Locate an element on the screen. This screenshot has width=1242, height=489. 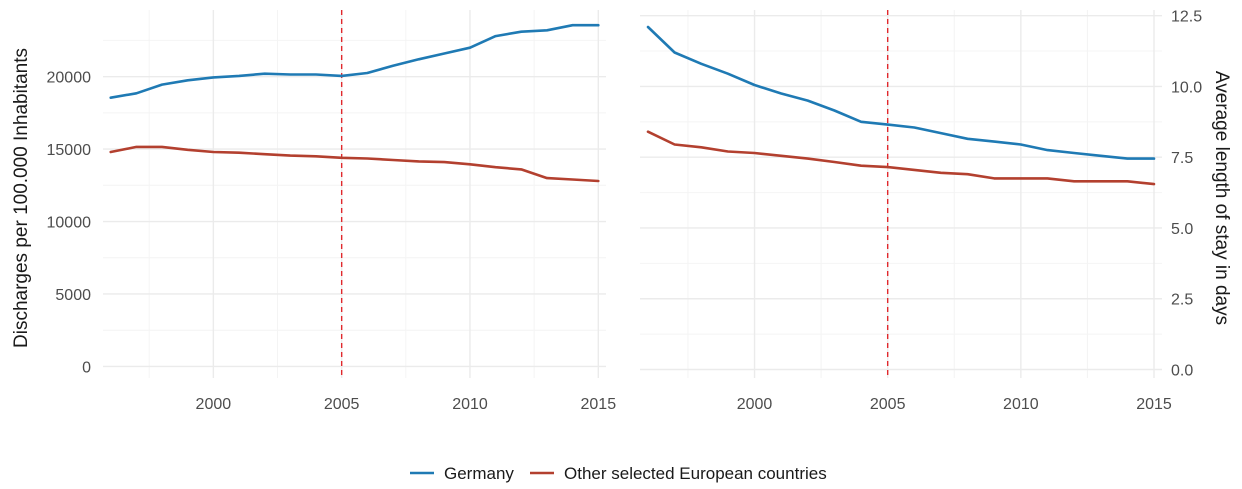
y-tick-label: 20000 is located at coordinates (69, 78).